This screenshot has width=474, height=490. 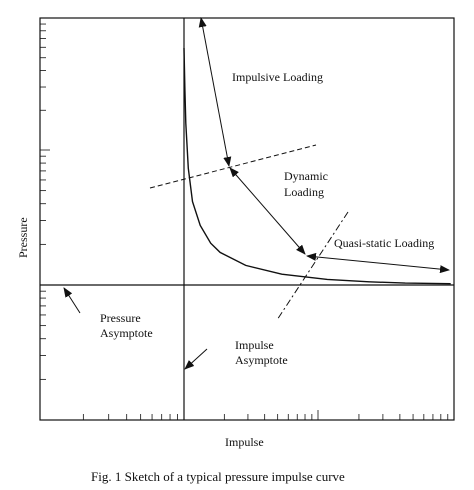 What do you see at coordinates (267, 211) in the screenshot?
I see `dynamic-loading-arrow` at bounding box center [267, 211].